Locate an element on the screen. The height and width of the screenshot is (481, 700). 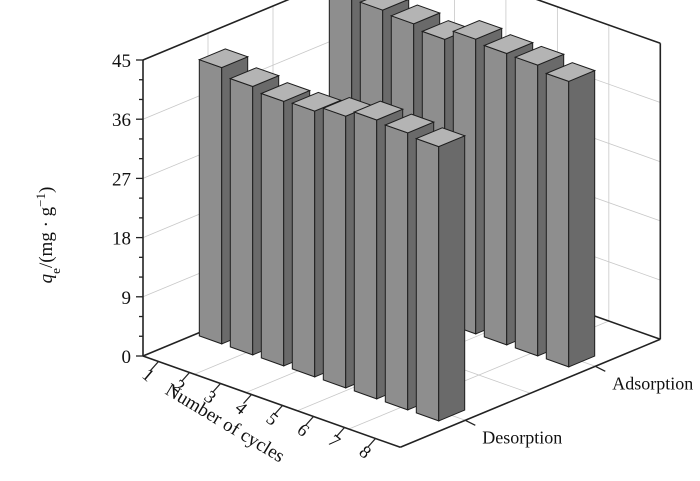
z-tick-label: Adsorption is located at coordinates (652, 383).